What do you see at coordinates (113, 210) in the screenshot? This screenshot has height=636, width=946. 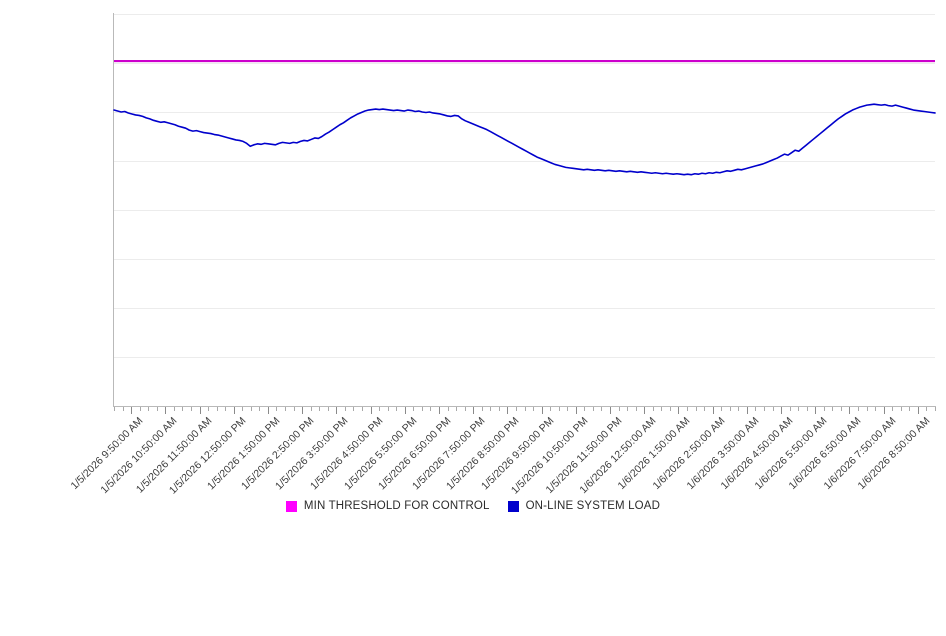 I see `y-axis-line` at bounding box center [113, 210].